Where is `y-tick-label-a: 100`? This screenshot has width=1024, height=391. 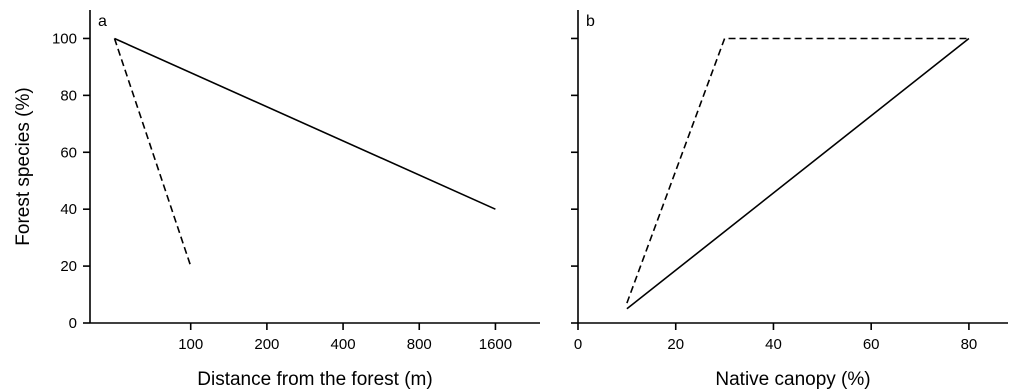 y-tick-label-a: 100 is located at coordinates (64, 38).